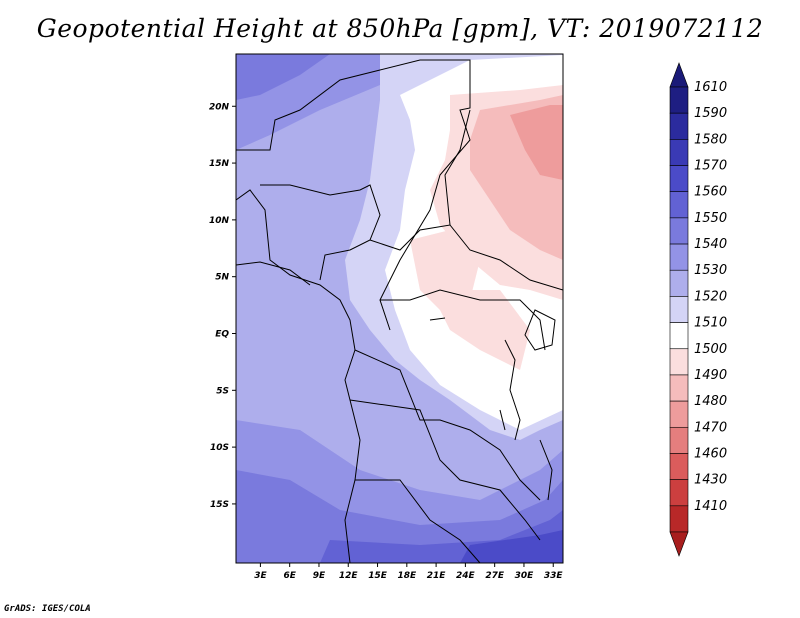  I want to click on field-ocean, so click(290, 347).